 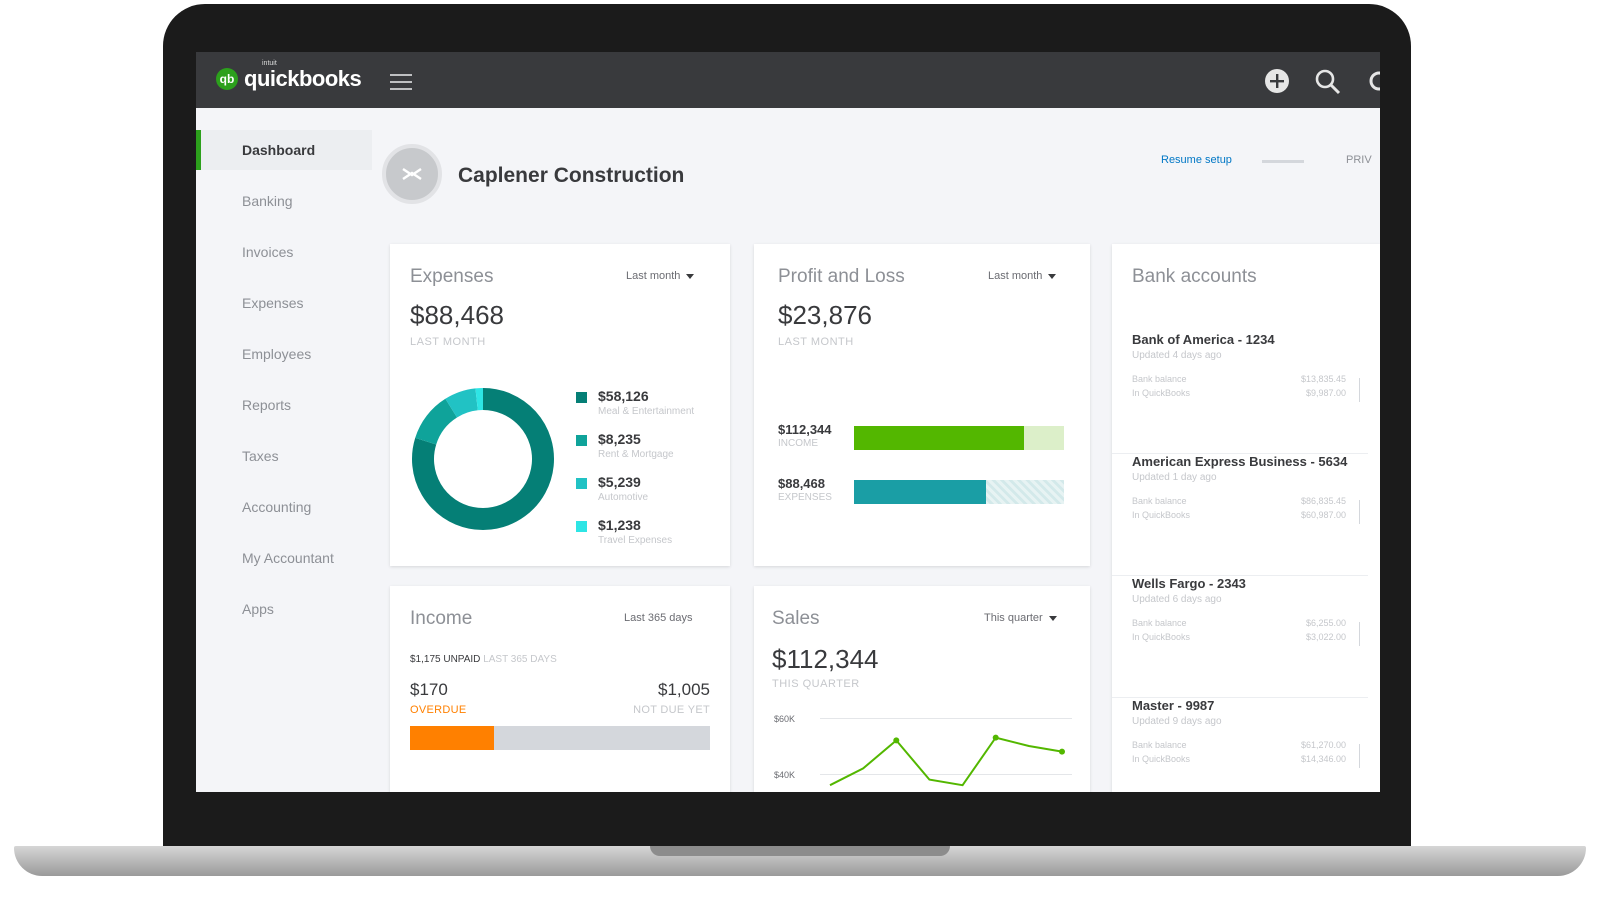 I want to click on bank-account-updated: Updated 6 days ago, so click(x=1177, y=599).